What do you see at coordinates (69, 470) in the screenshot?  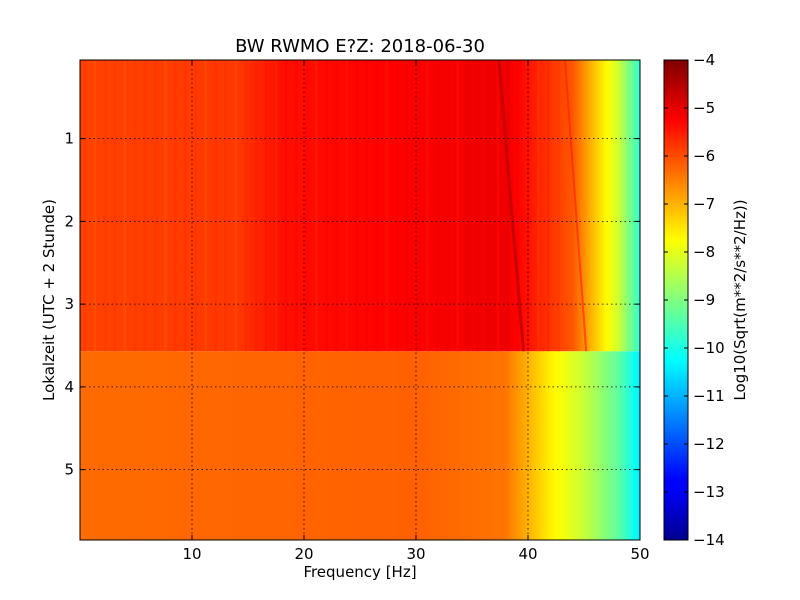 I see `y-tick-label: 5` at bounding box center [69, 470].